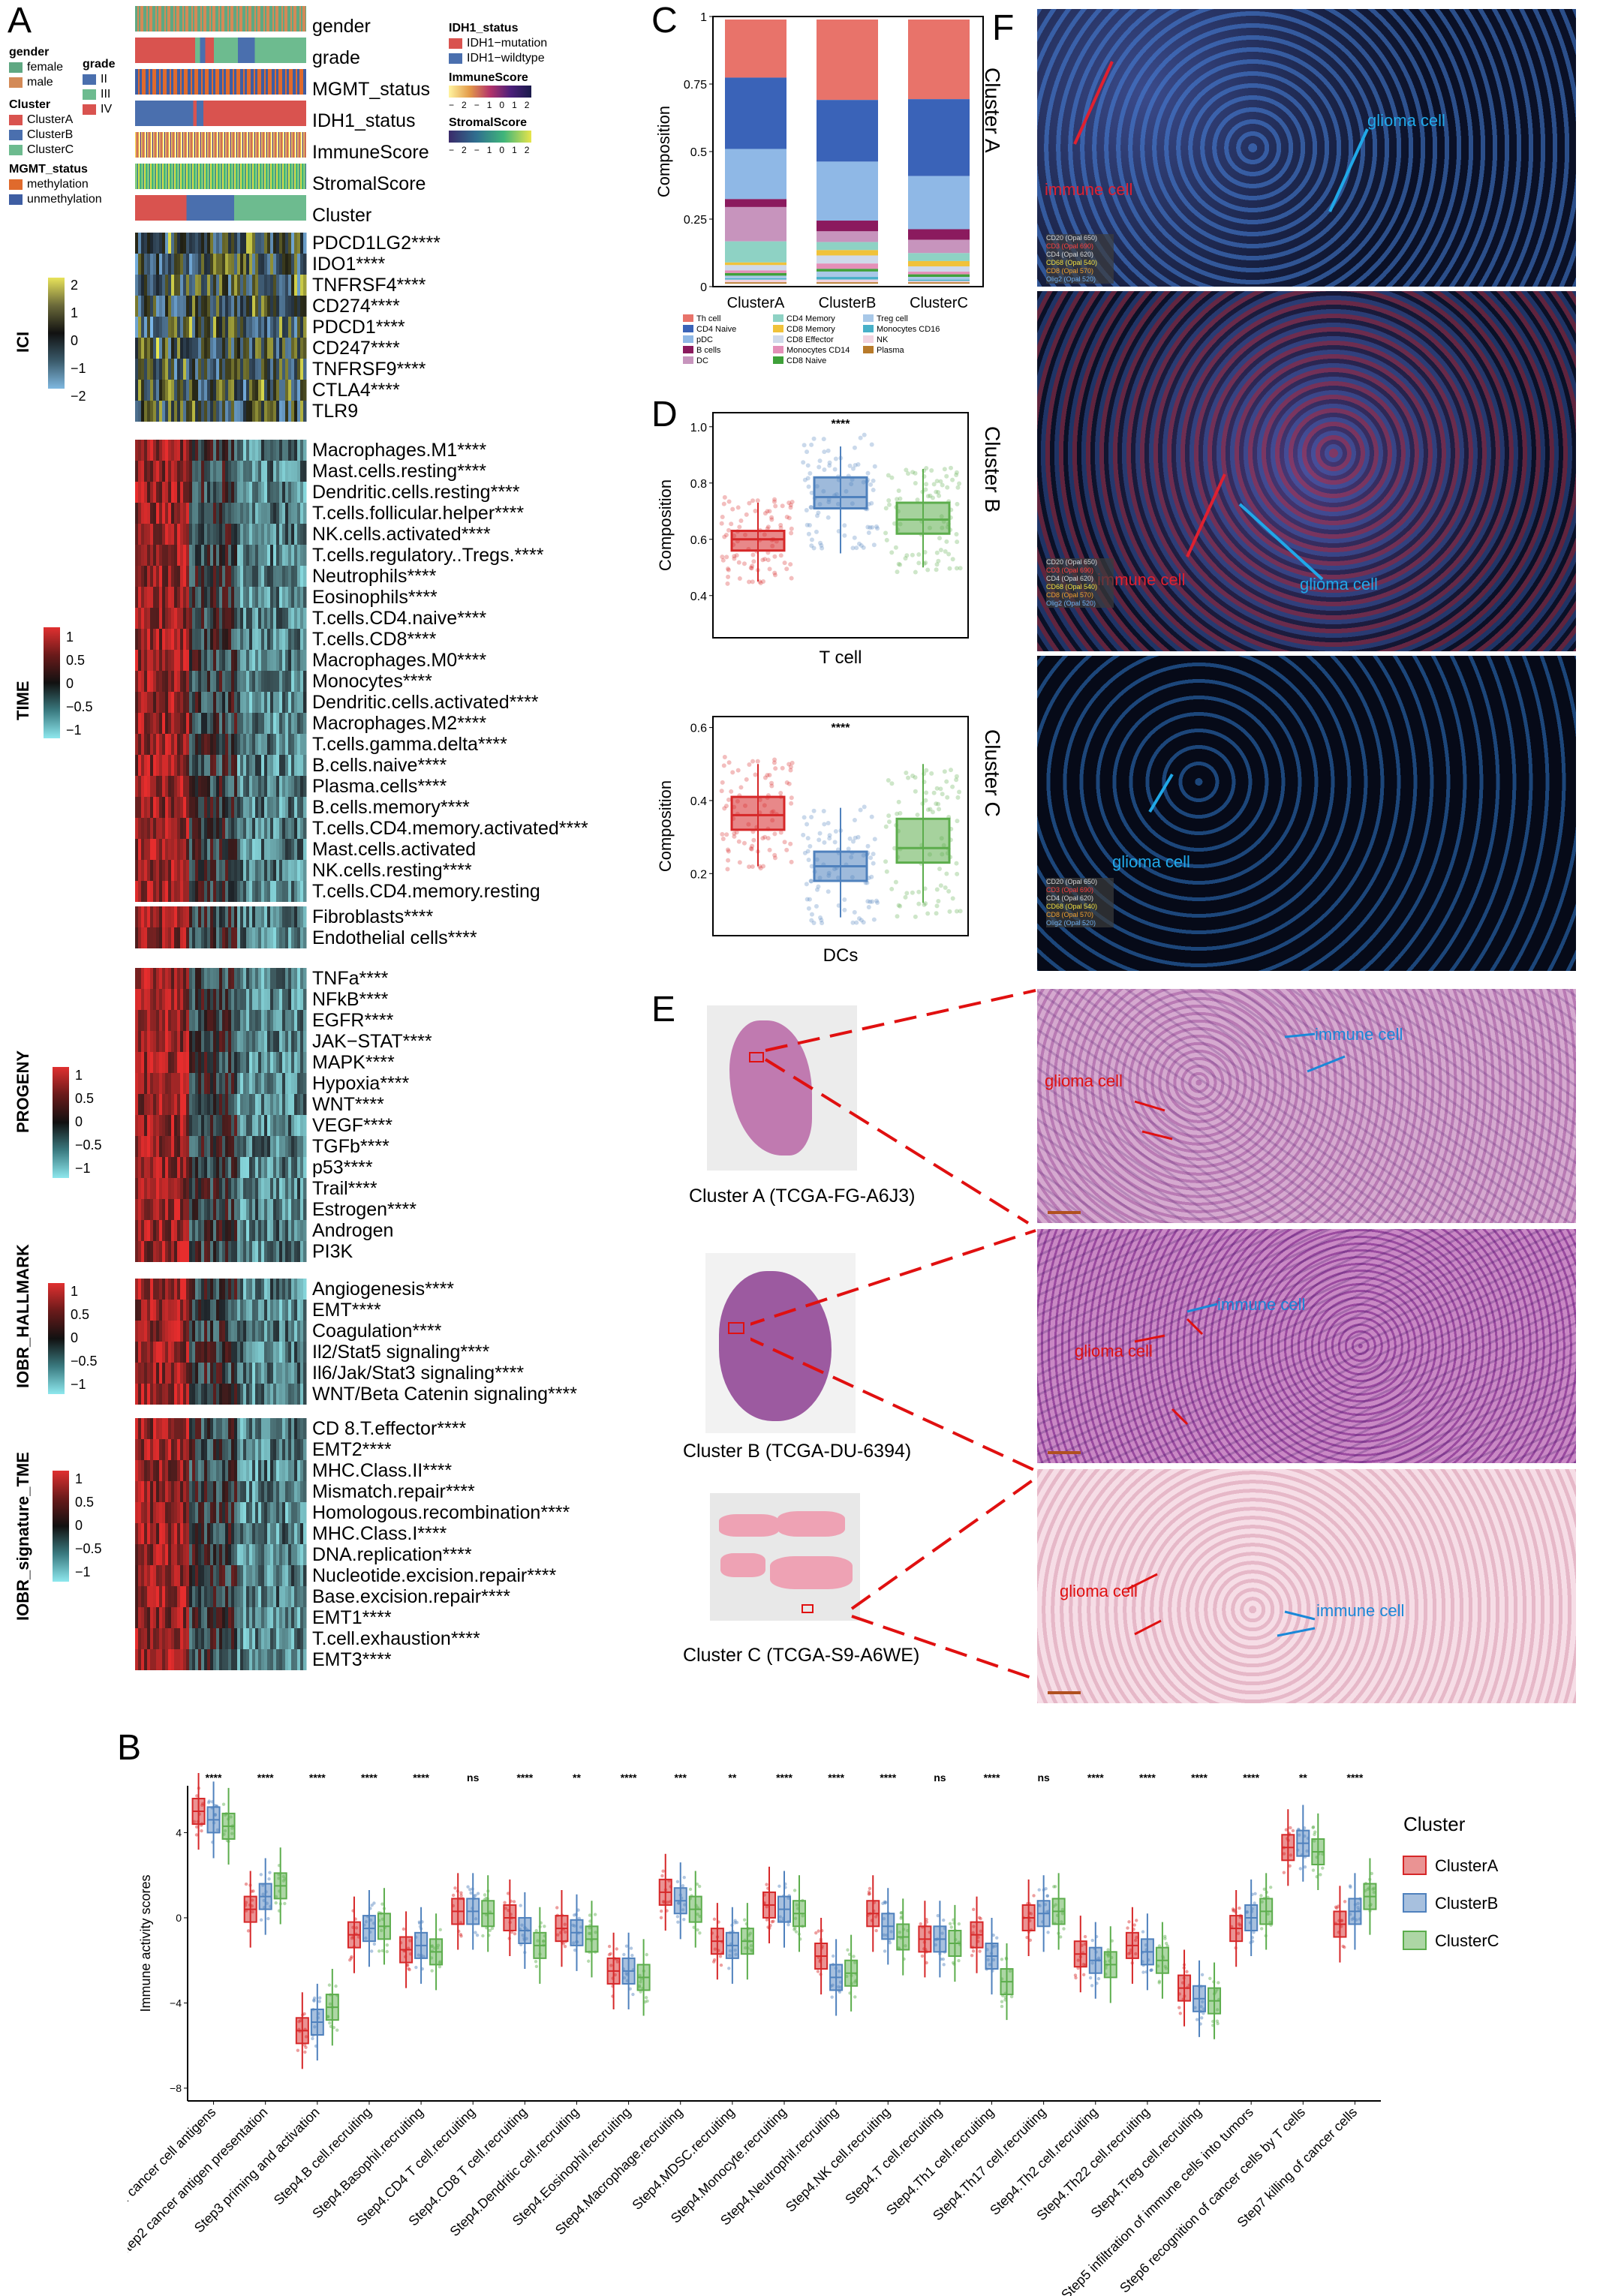 The image size is (1597, 2296). I want to click on x-tick-label: ClusterC, so click(939, 303).